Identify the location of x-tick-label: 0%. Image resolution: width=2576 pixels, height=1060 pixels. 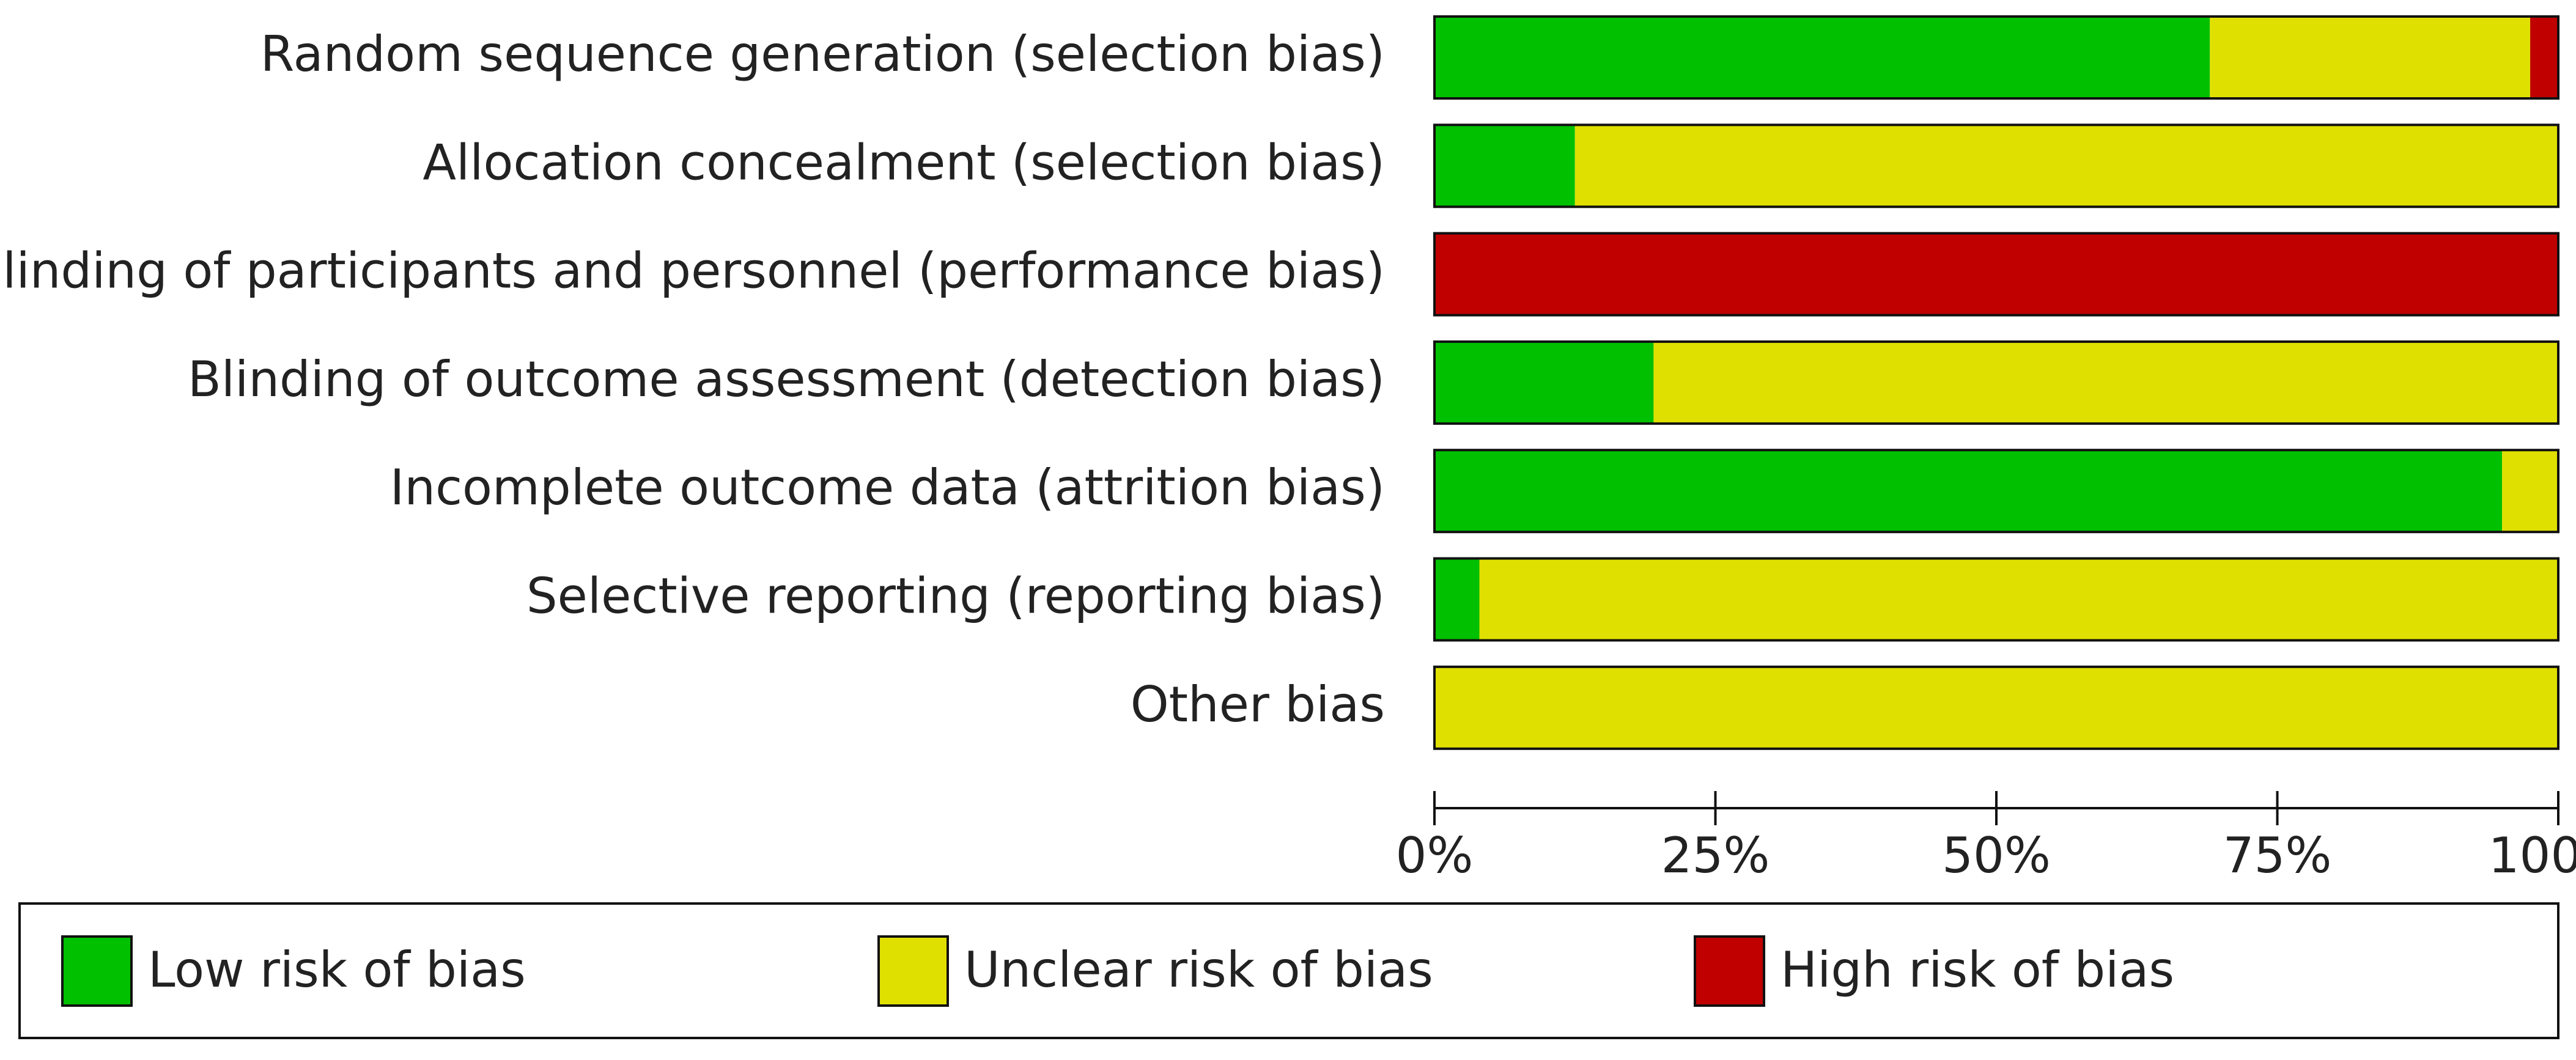
(1435, 855).